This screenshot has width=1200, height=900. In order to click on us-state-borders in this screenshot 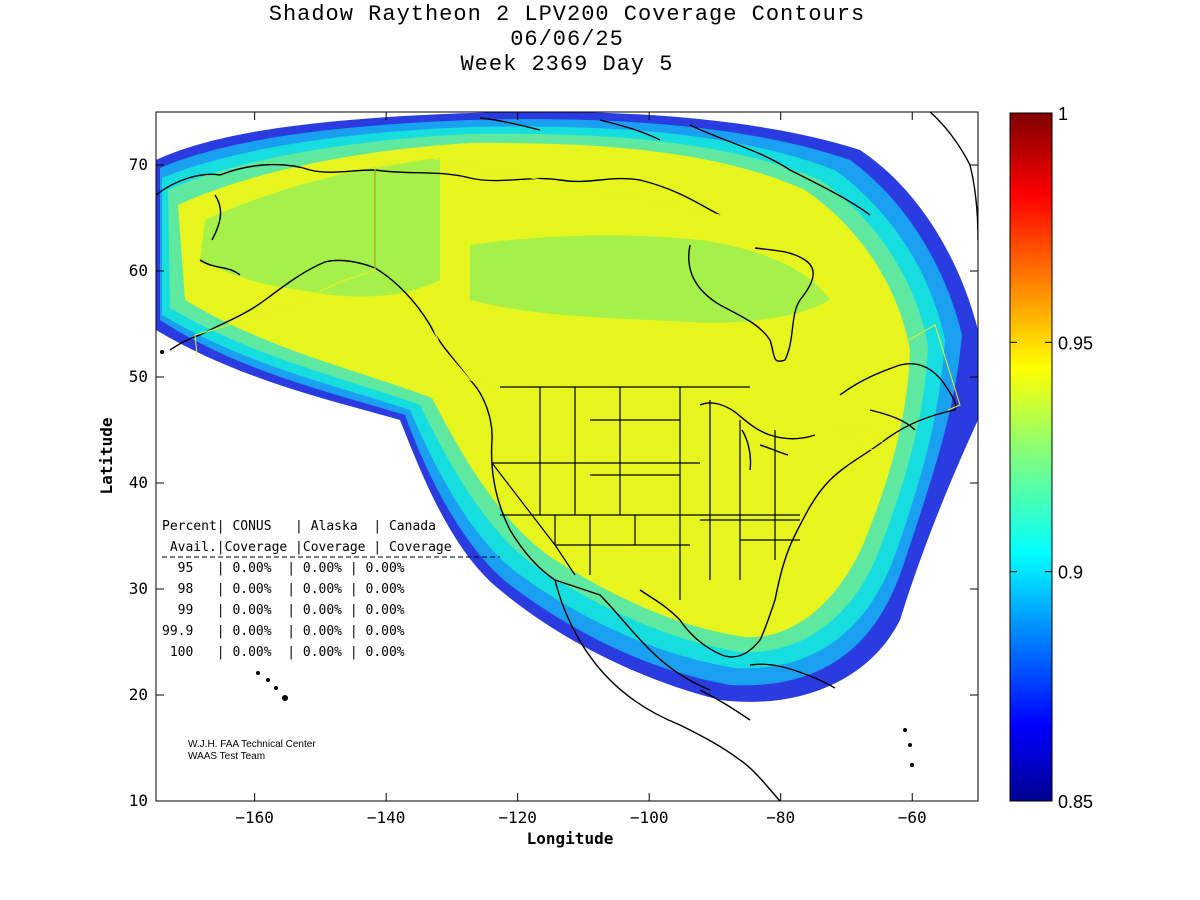, I will do `click(645, 493)`.